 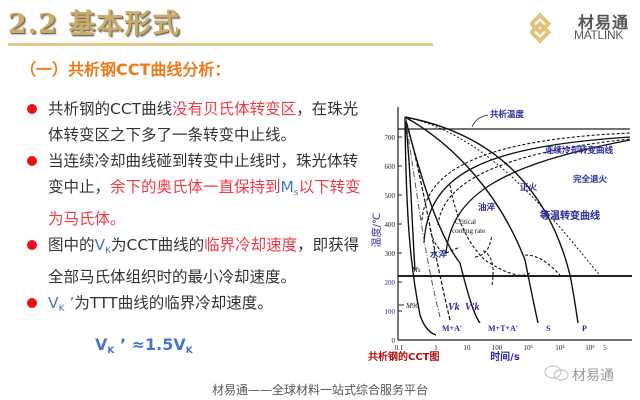 I want to click on x-tick: 10⁵, so click(x=590, y=348).